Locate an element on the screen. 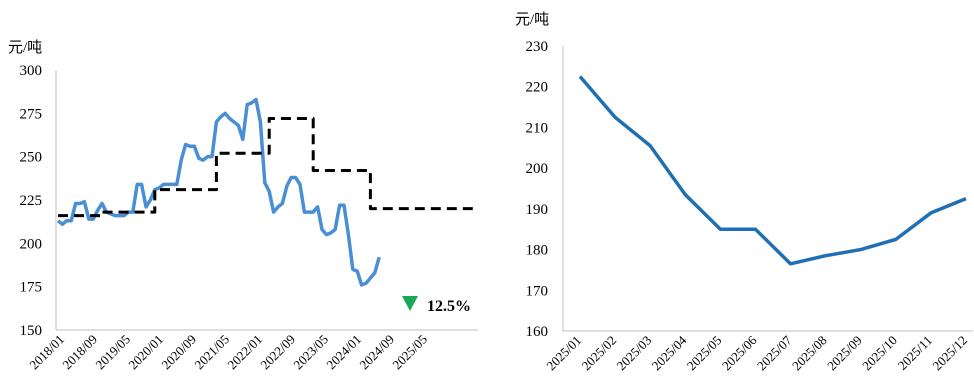  right-x-tick-label: 2025/07 is located at coordinates (774, 352).